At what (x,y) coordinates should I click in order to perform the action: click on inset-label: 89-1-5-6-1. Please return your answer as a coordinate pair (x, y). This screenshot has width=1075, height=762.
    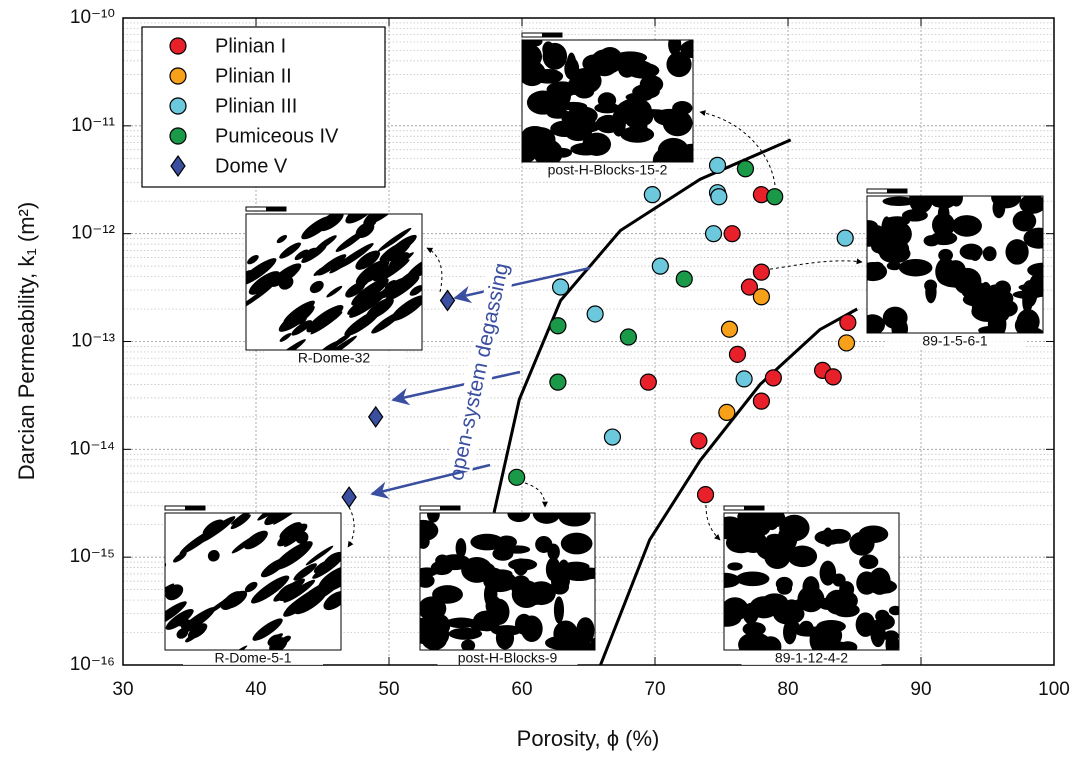
    Looking at the image, I should click on (955, 341).